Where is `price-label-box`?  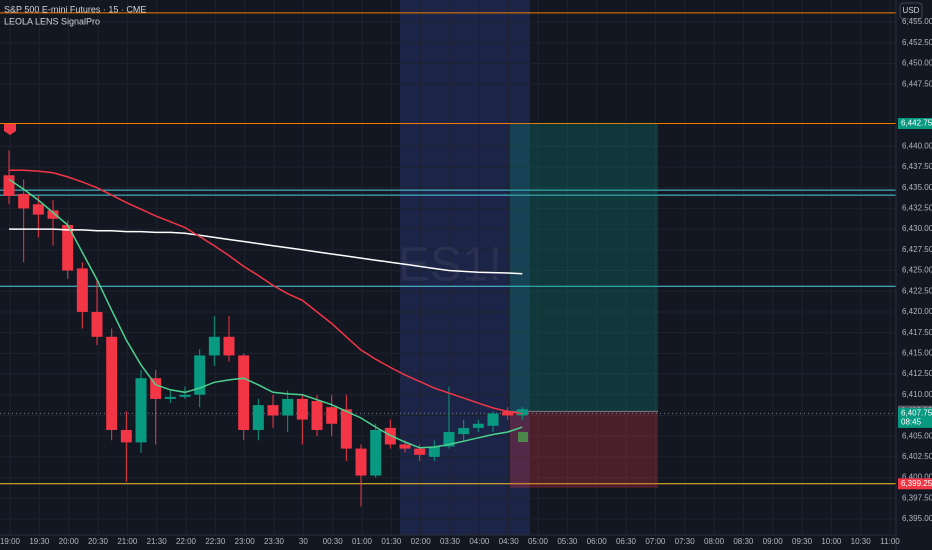 price-label-box is located at coordinates (915, 417).